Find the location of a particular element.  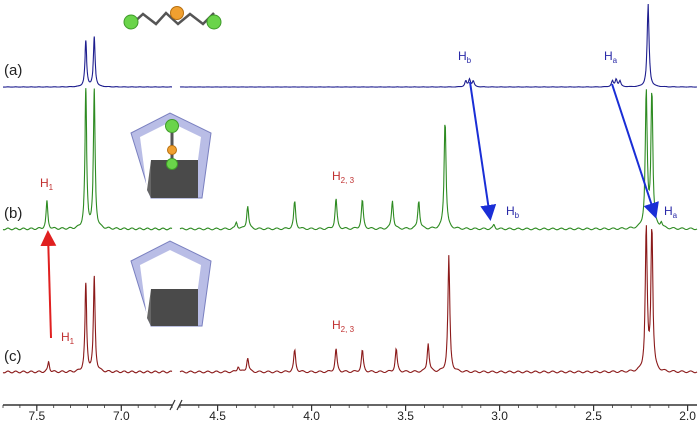

annotation-h1-c: H1 is located at coordinates (68, 338).